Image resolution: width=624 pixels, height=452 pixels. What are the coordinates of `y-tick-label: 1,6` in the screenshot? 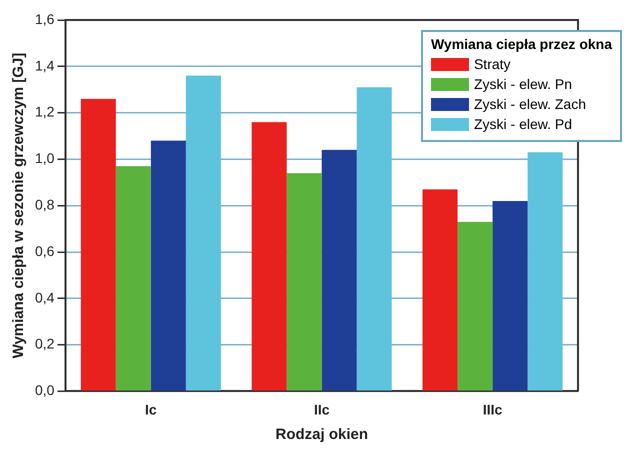 It's located at (44, 18).